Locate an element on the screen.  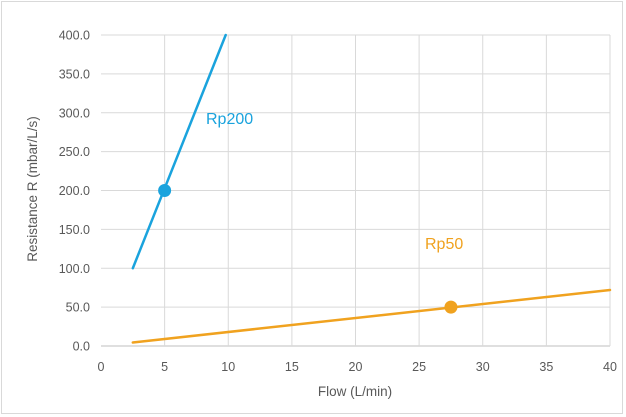
x-tick-label: 15 is located at coordinates (292, 367).